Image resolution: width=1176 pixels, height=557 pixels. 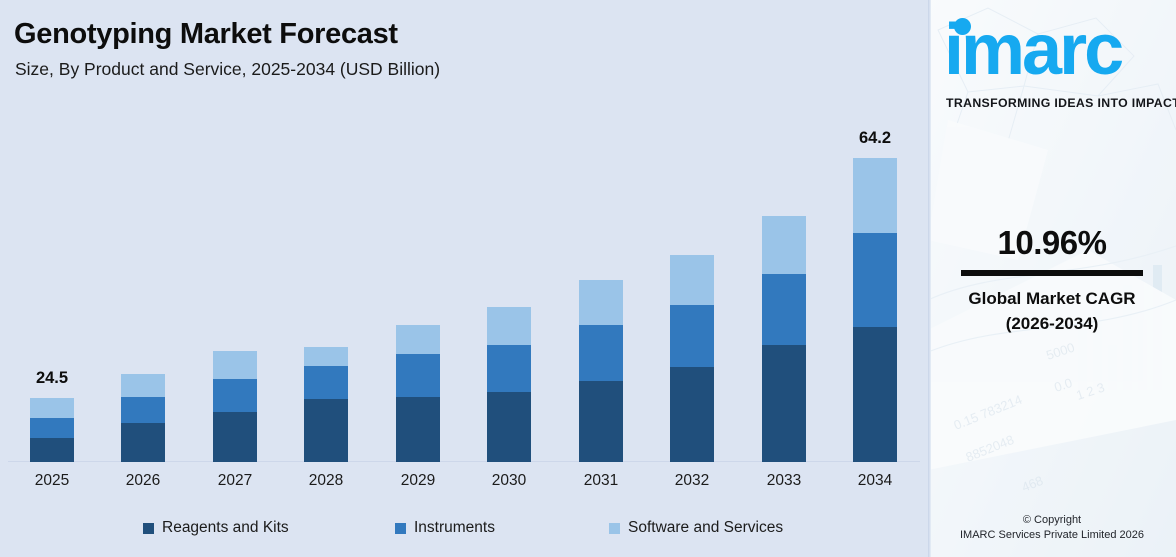 What do you see at coordinates (418, 339) in the screenshot?
I see `bar-segment-light-2029` at bounding box center [418, 339].